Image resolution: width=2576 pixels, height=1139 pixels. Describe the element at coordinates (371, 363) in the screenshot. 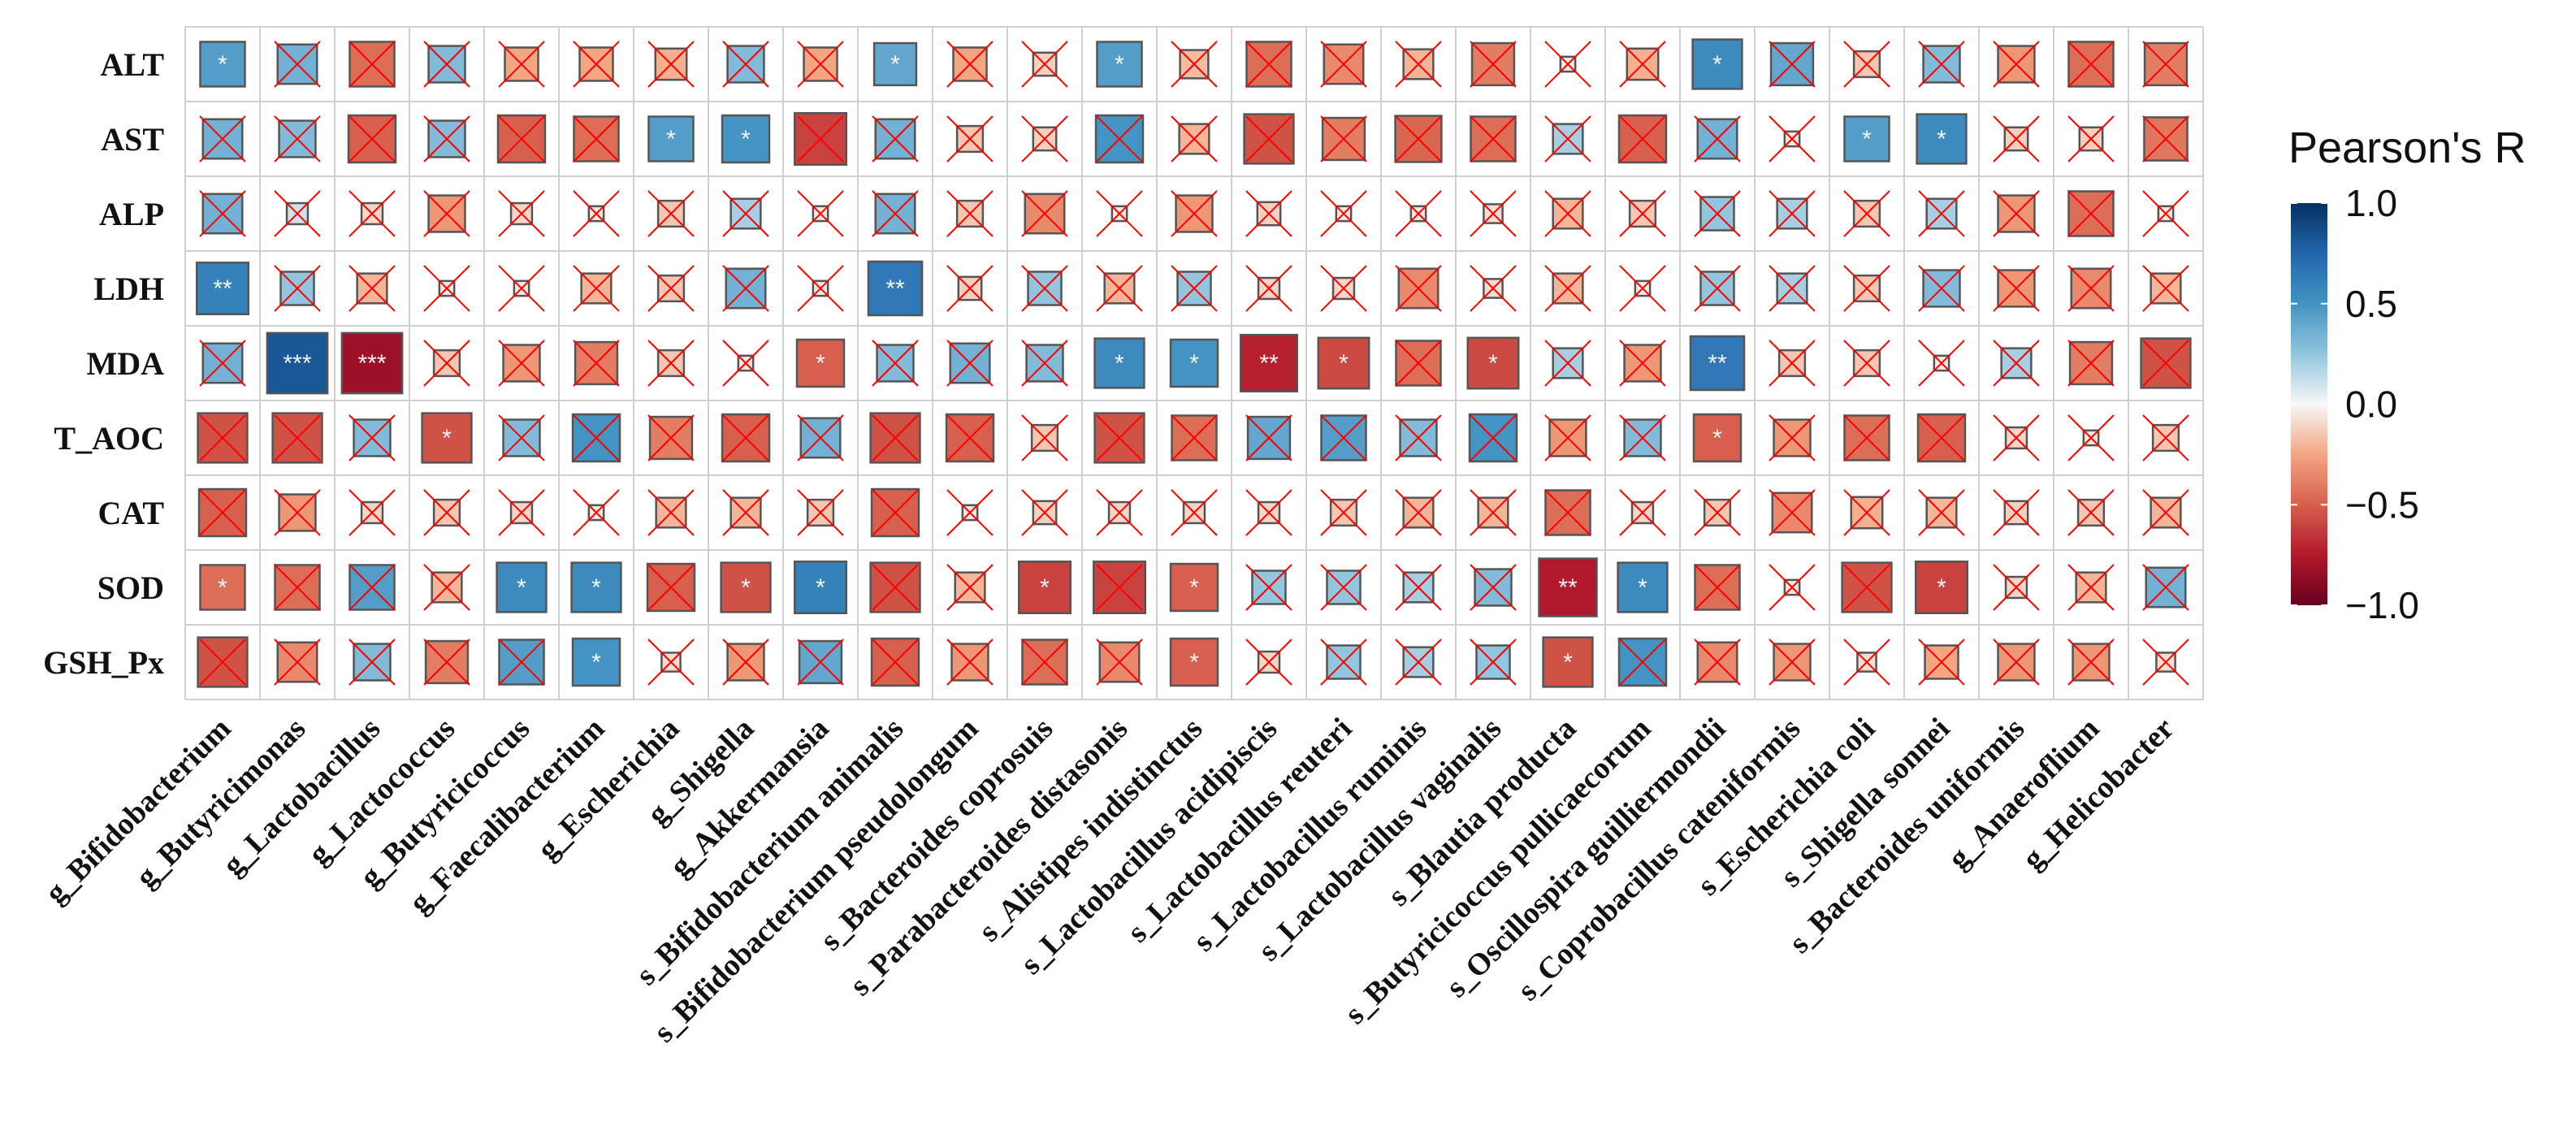

I see `significance-label: ***` at that location.